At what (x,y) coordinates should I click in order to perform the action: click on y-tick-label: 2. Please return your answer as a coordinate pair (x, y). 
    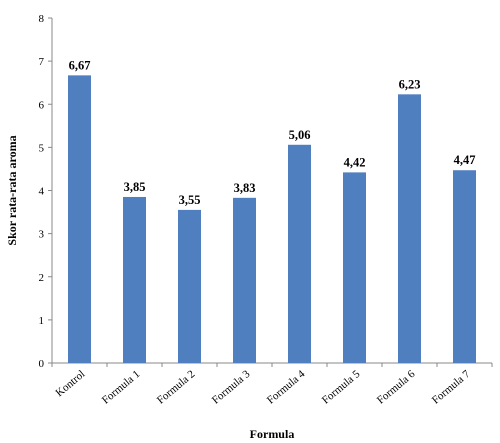
    Looking at the image, I should click on (42, 278).